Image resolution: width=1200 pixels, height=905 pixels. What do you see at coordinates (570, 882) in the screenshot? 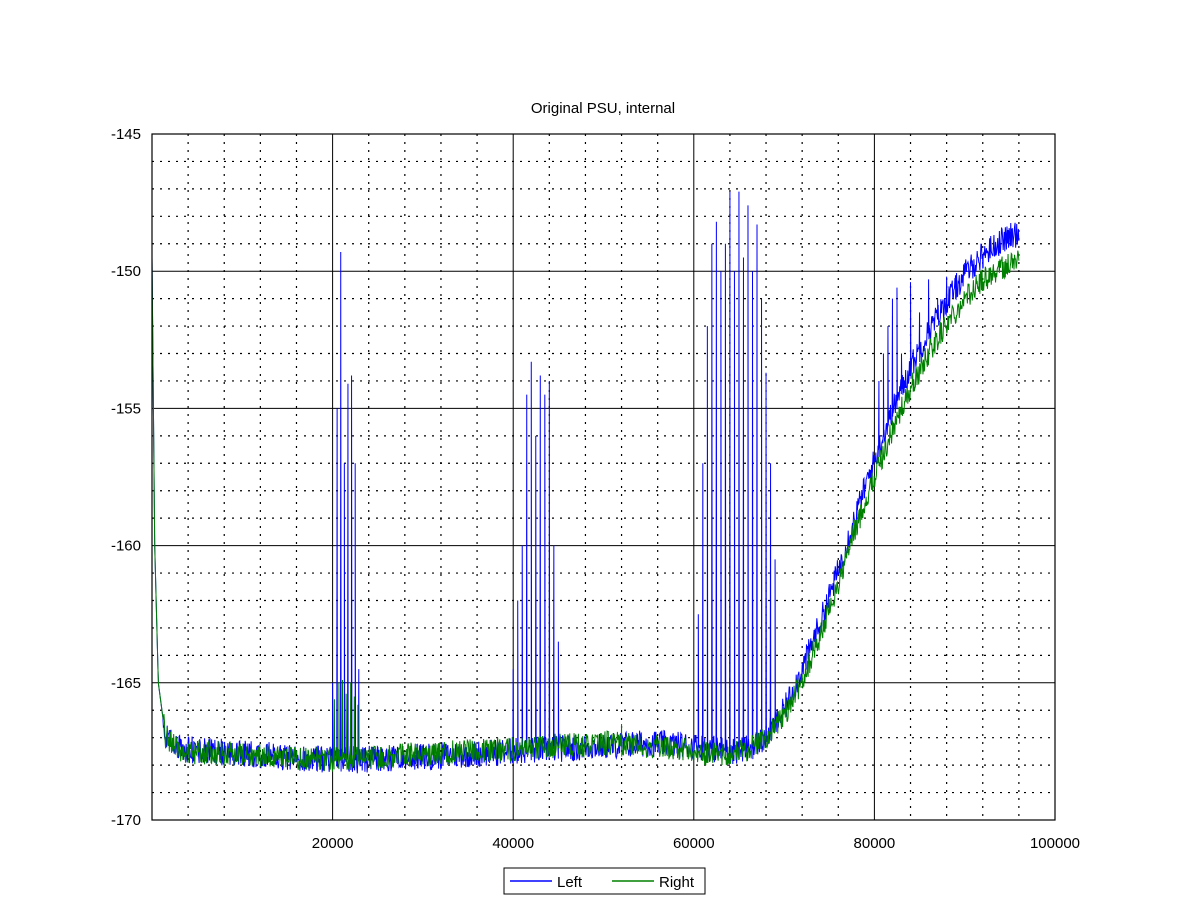
I see `legend-label-left: Left` at bounding box center [570, 882].